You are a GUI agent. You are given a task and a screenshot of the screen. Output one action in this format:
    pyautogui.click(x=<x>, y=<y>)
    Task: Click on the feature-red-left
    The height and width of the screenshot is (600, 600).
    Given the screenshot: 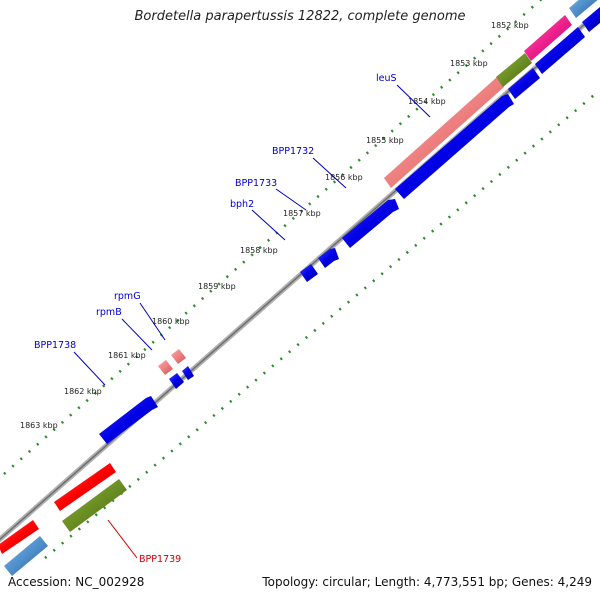 What is the action you would take?
    pyautogui.click(x=19, y=537)
    